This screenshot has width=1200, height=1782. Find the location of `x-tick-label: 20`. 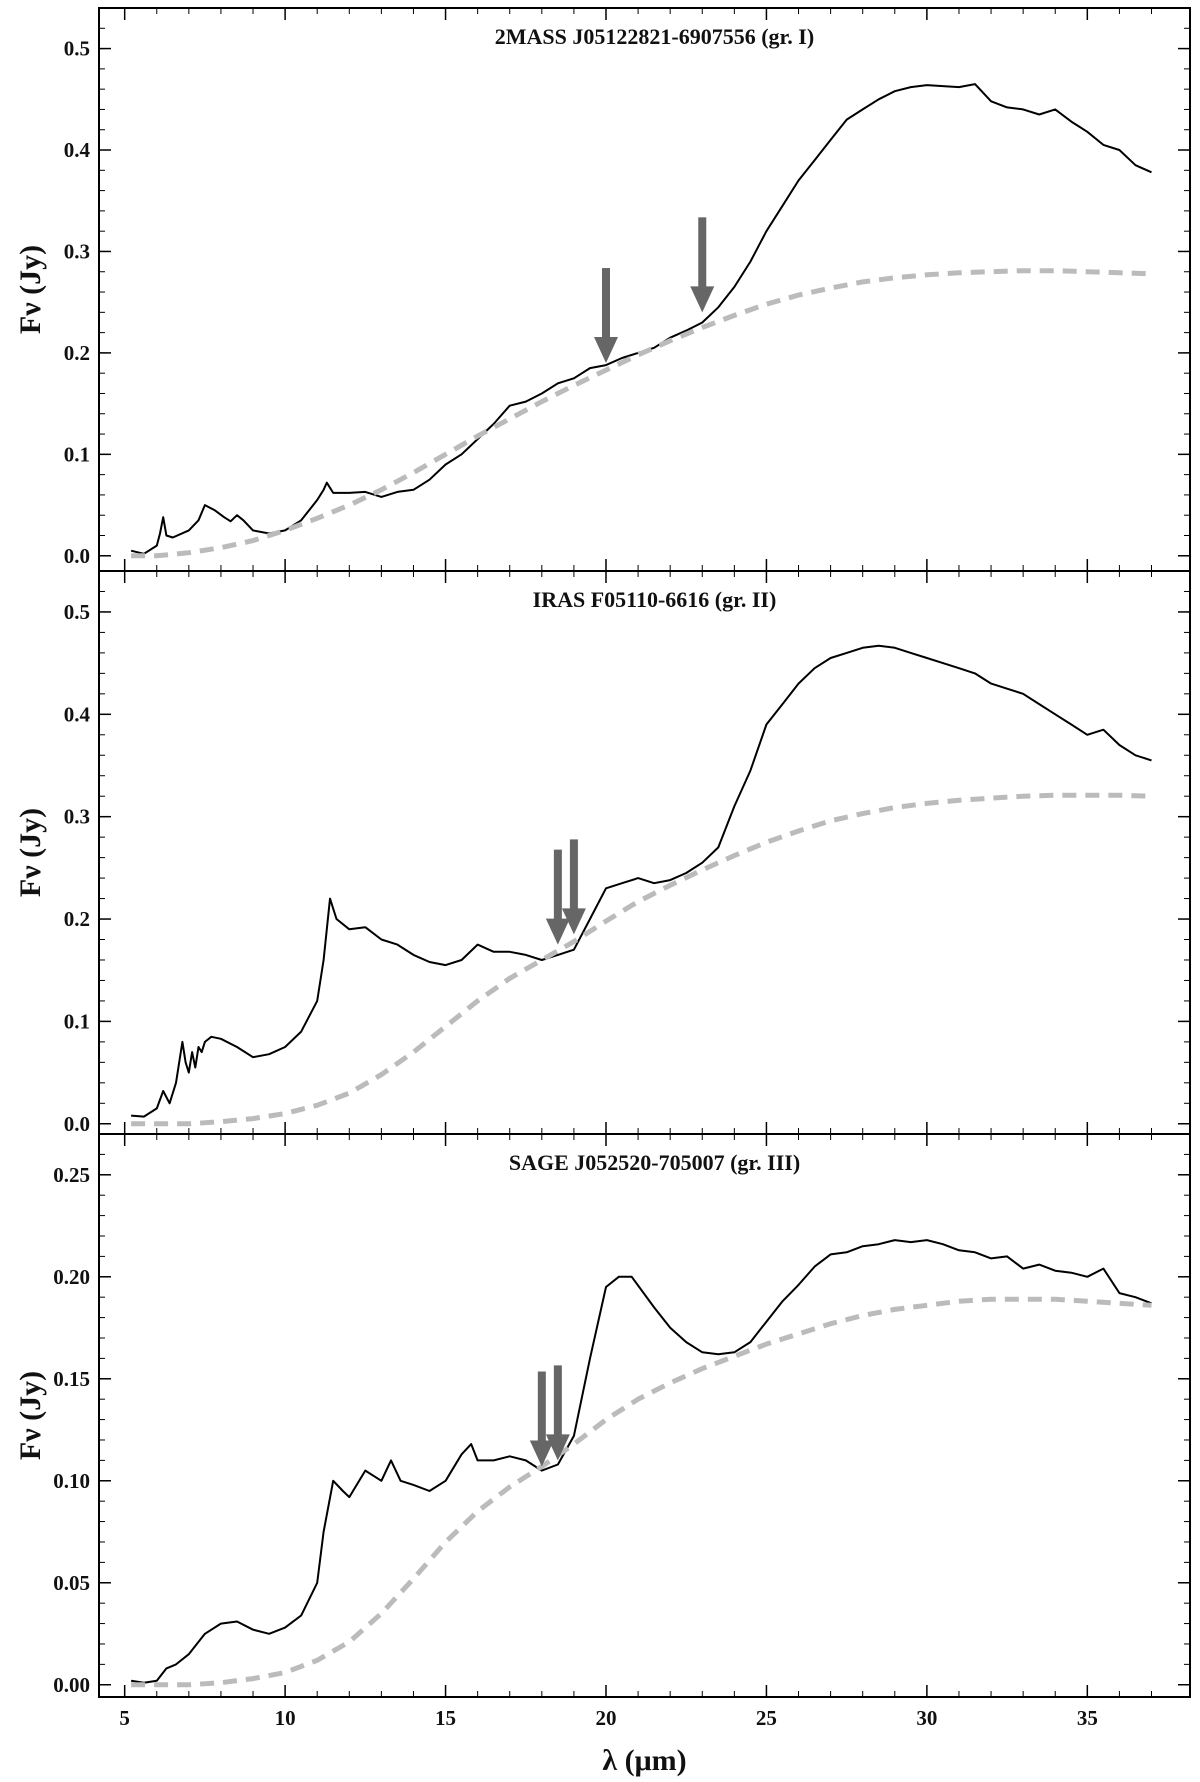

x-tick-label: 20 is located at coordinates (605, 1718).